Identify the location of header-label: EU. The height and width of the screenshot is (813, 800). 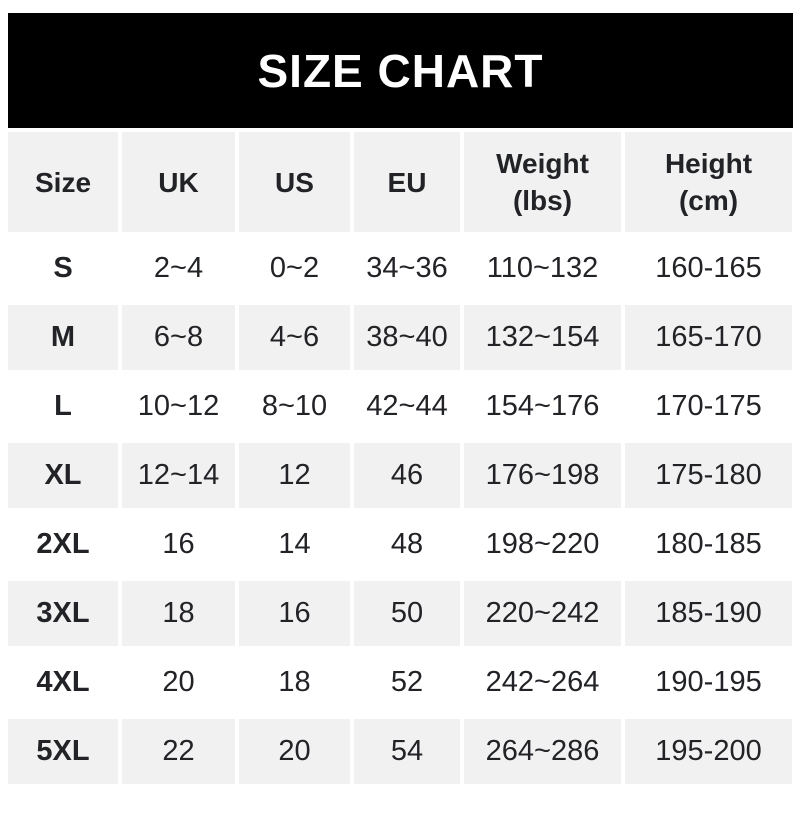
(407, 182).